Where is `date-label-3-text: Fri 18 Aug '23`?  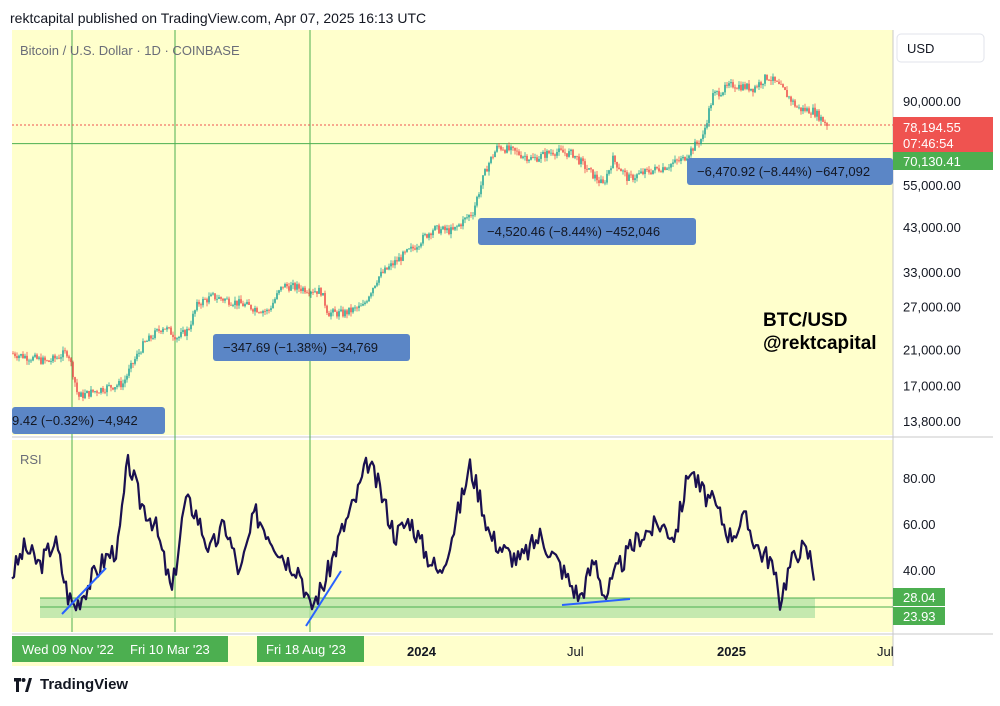
date-label-3-text: Fri 18 Aug '23 is located at coordinates (306, 649).